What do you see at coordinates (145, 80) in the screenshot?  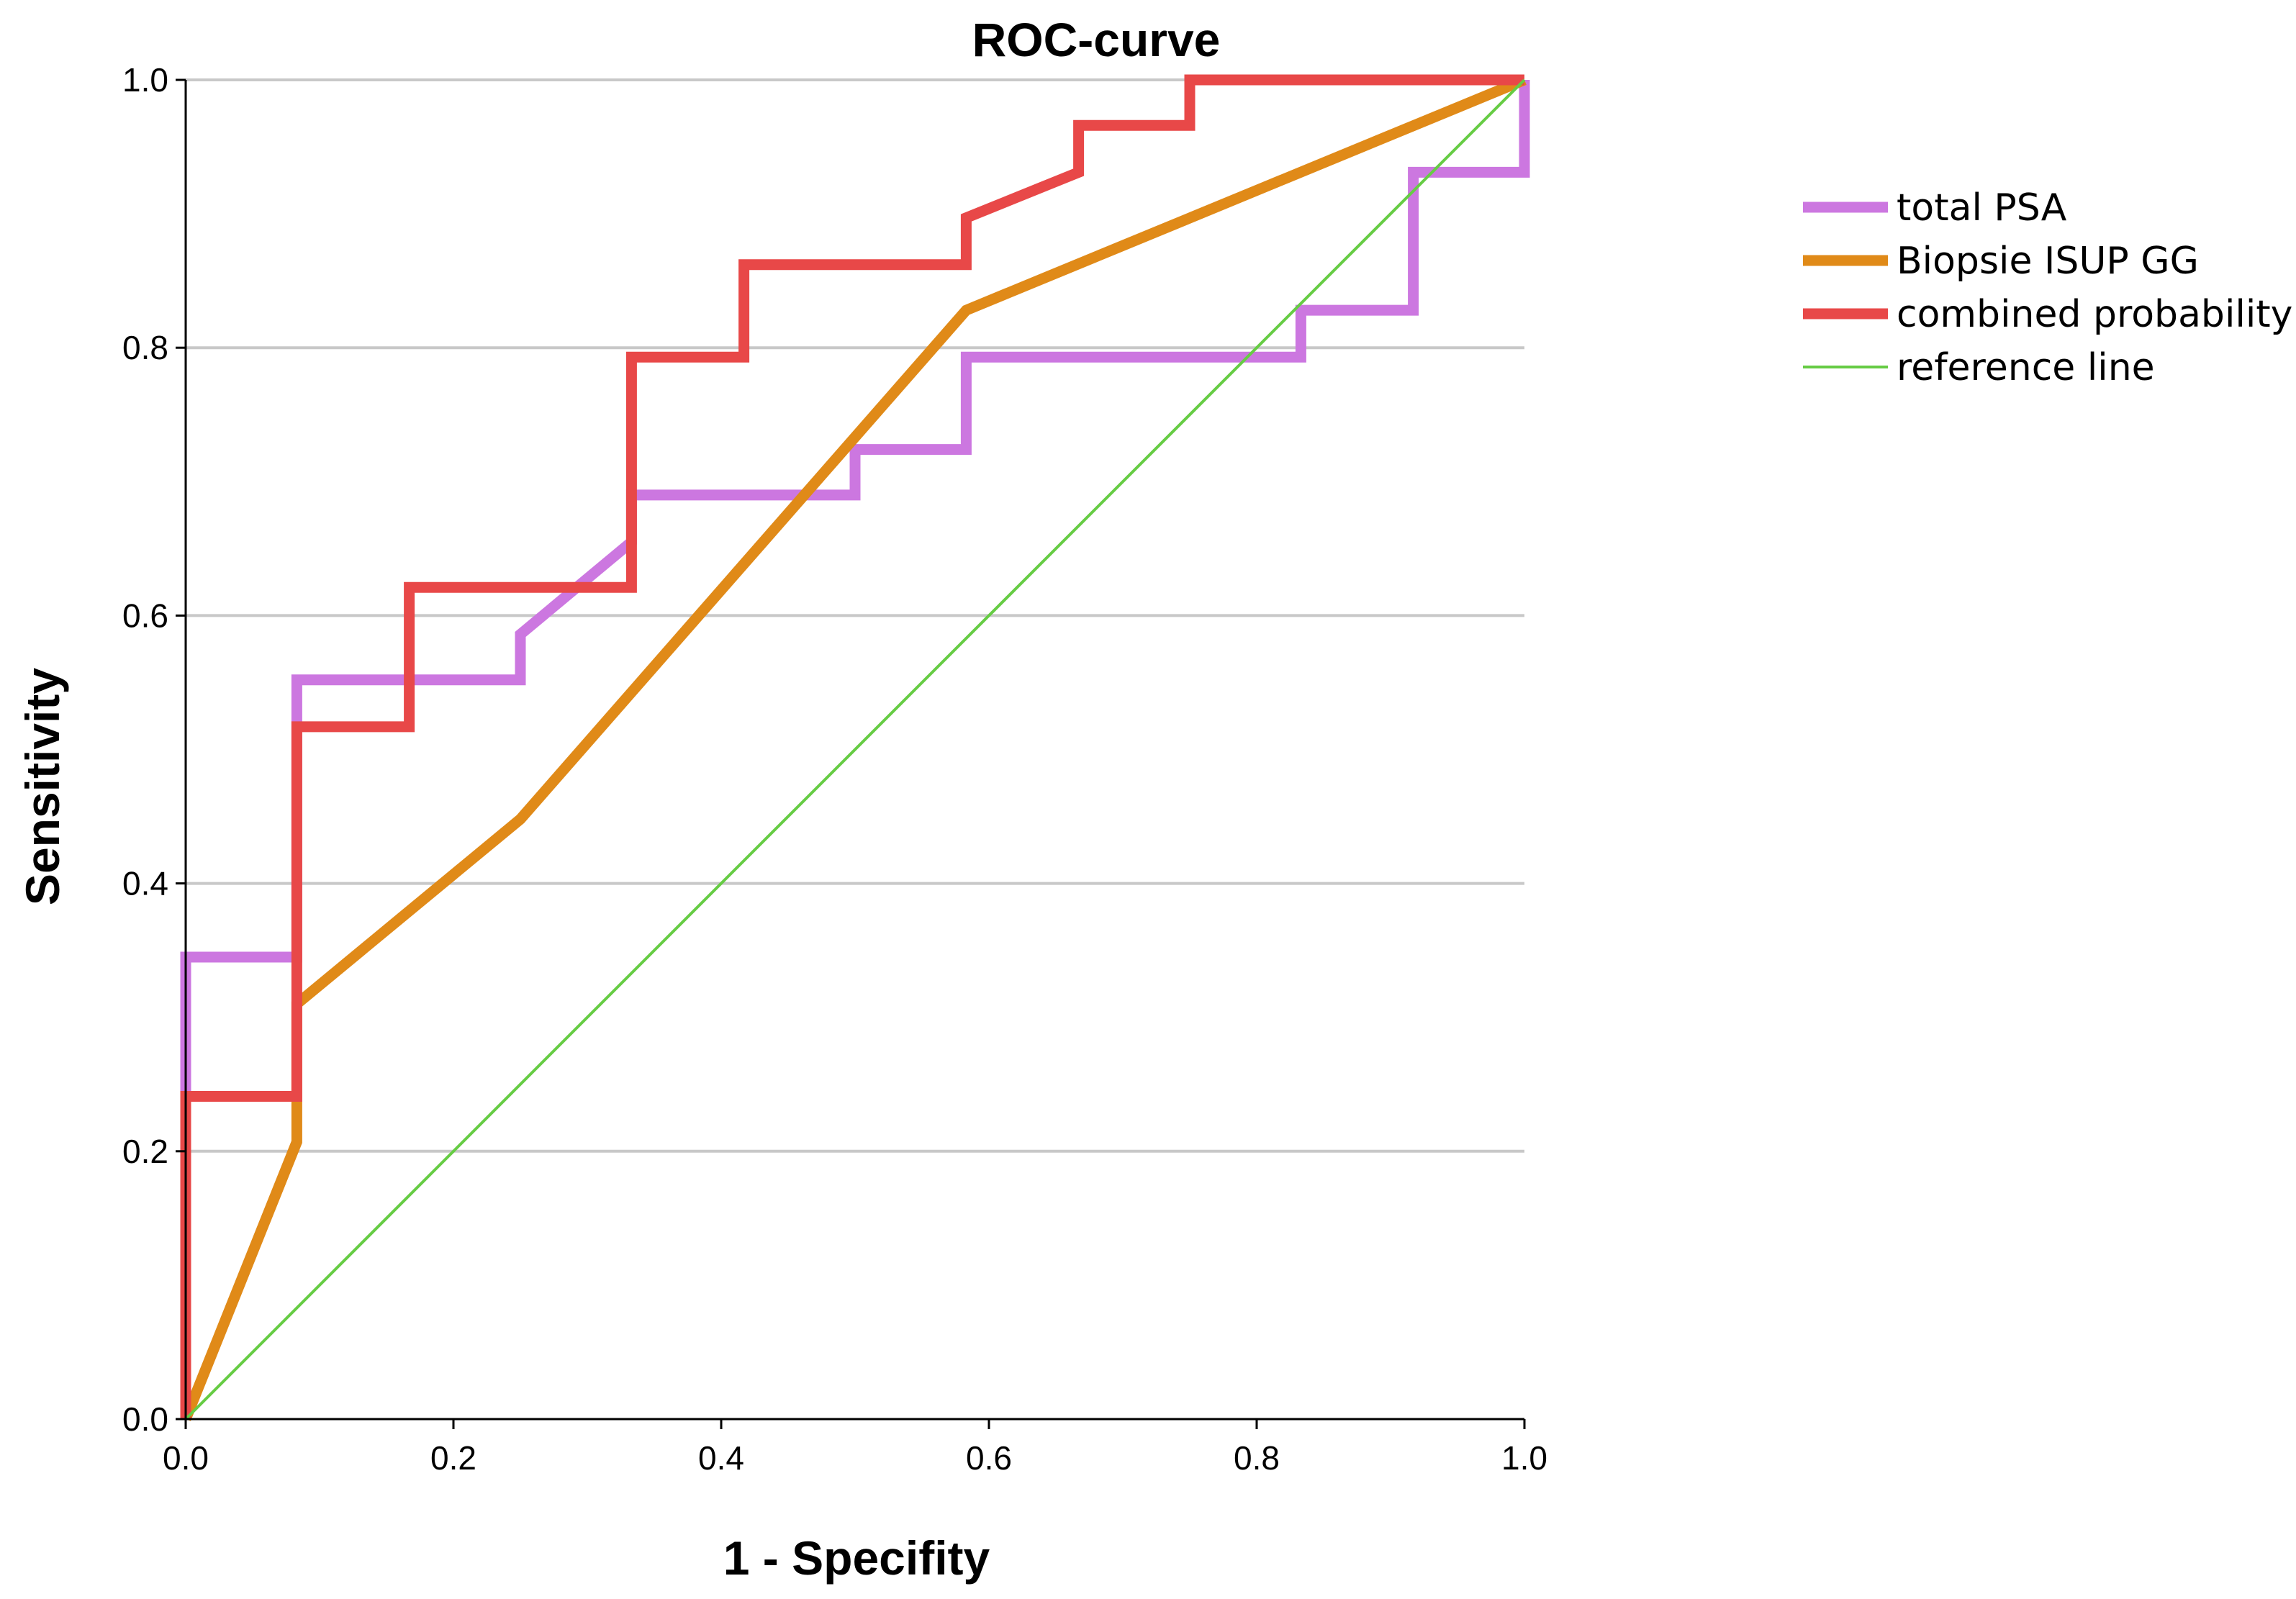 I see `y-tick-label: 1.0` at bounding box center [145, 80].